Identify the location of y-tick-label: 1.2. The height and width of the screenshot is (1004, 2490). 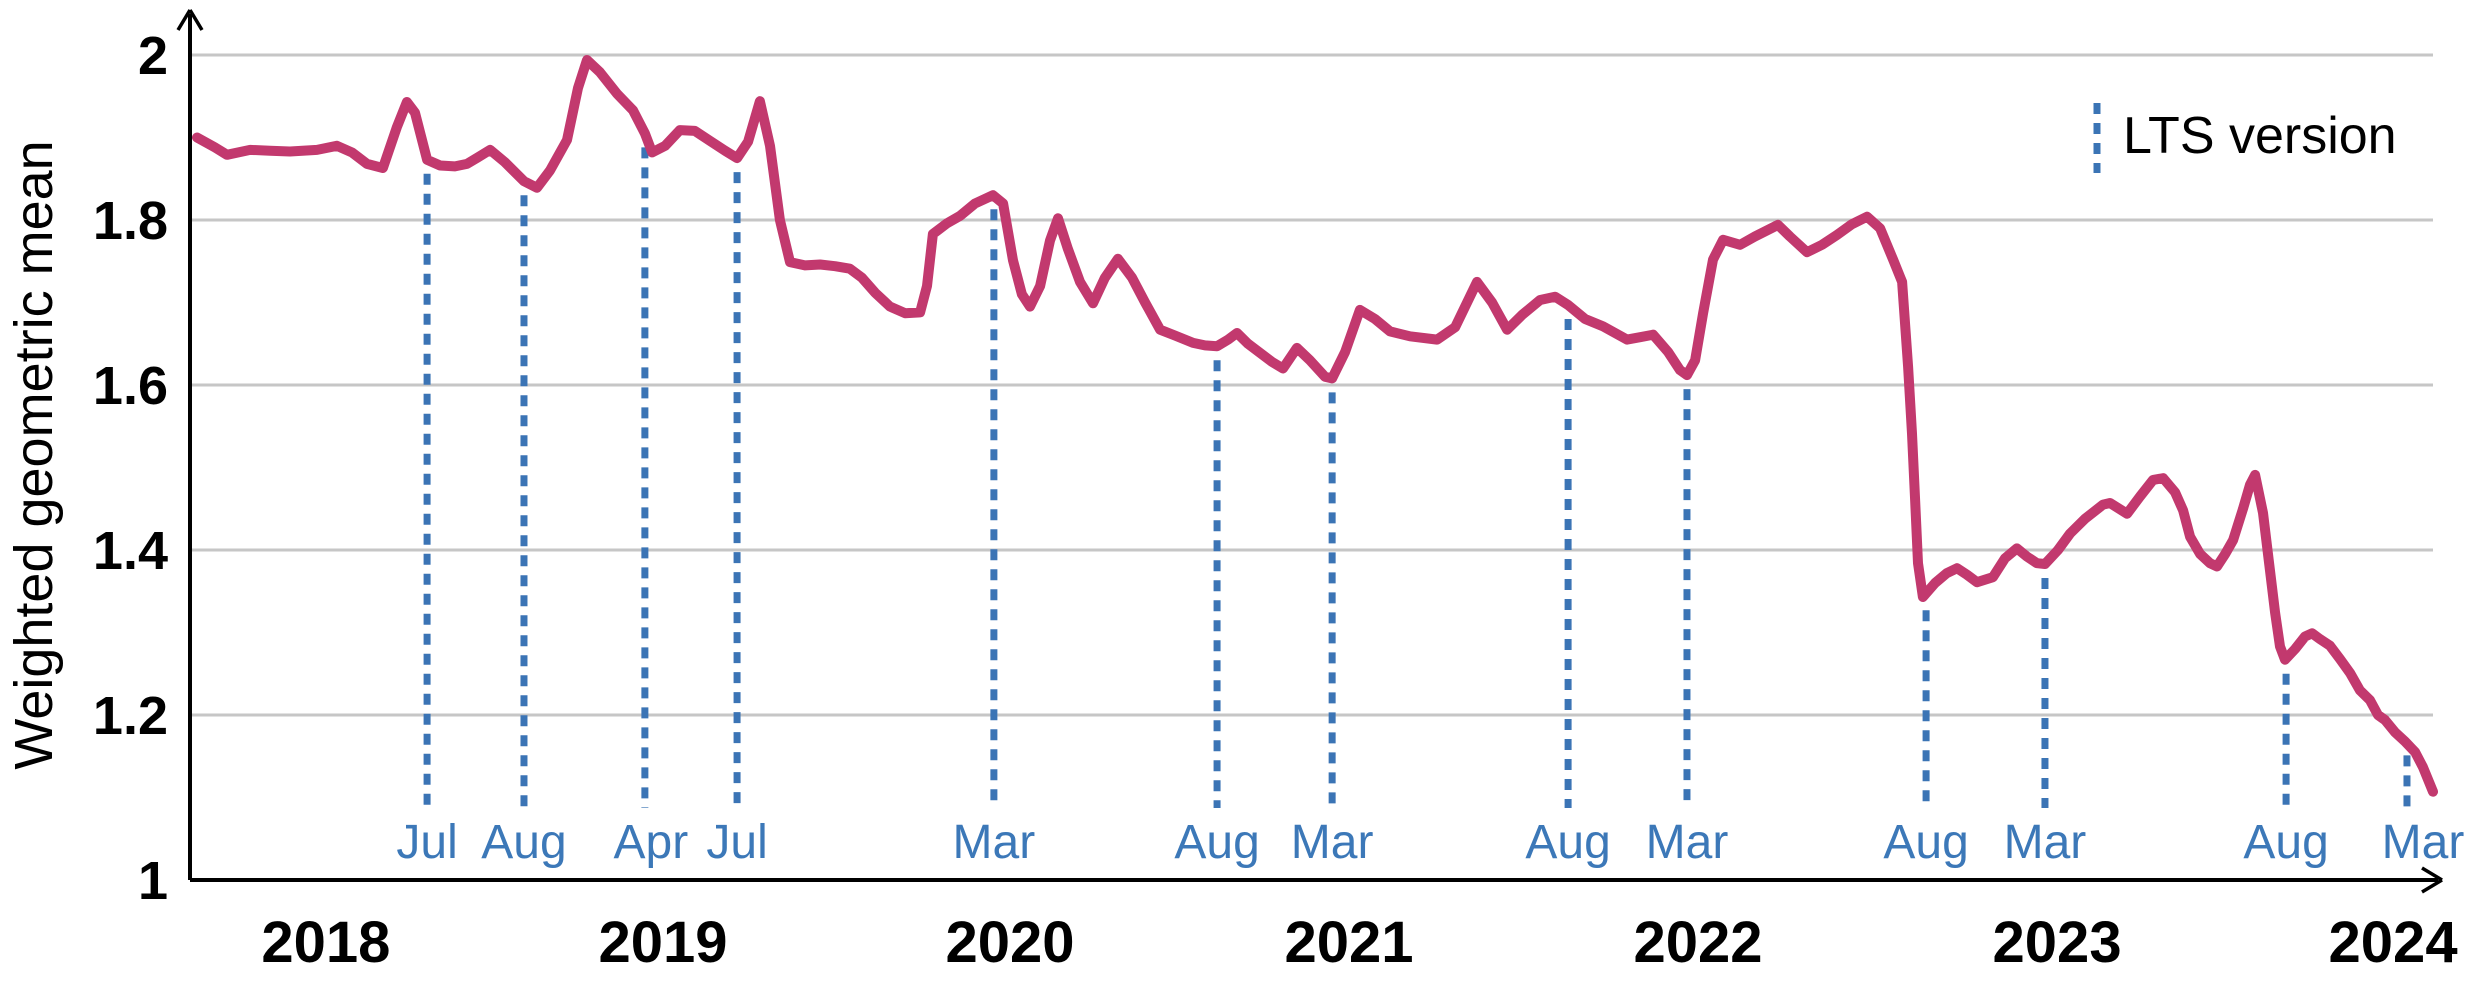
(130, 716).